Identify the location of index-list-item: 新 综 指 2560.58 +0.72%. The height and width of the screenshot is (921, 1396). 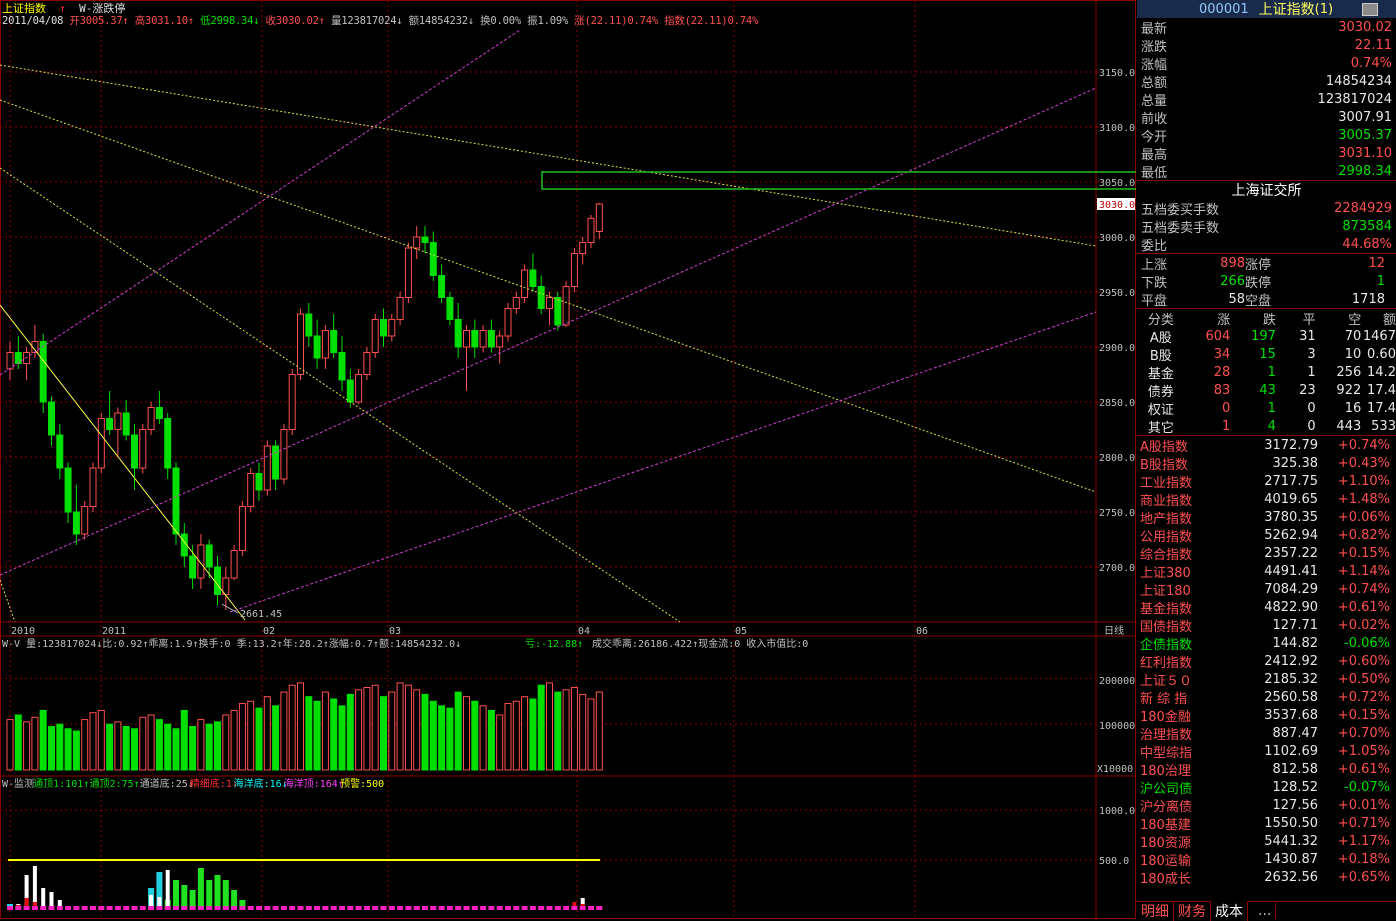
(1266, 697).